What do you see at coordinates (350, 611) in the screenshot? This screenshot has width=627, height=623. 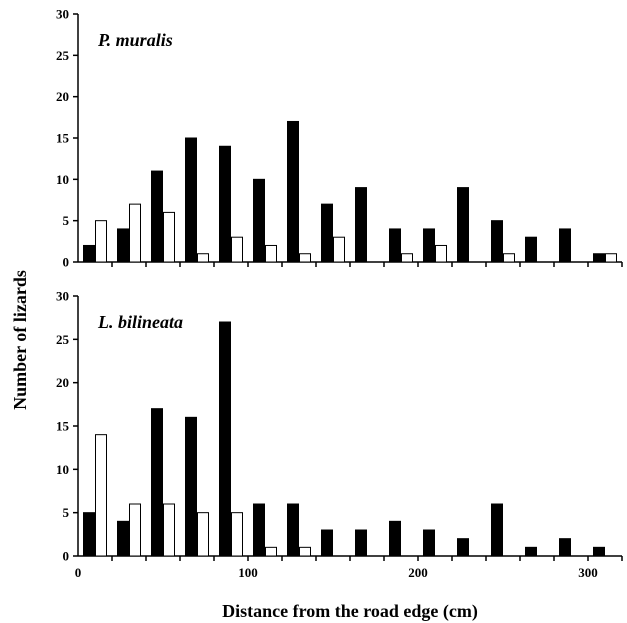 I see `x-axis-title: Distance from the road edge (cm)` at bounding box center [350, 611].